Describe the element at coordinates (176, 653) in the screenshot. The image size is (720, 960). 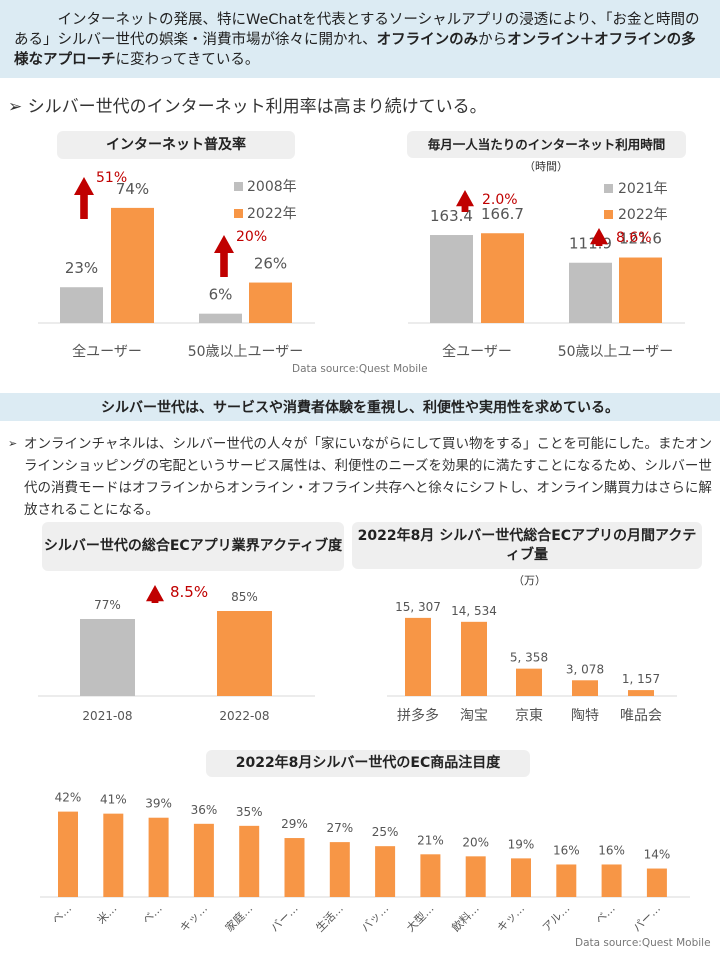
I see `ec-activity-chart: 77% 2021-08 85% 2022-08 8.5%` at that location.